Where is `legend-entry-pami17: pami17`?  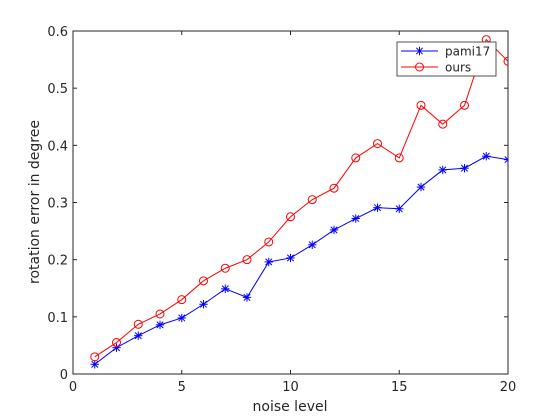 legend-entry-pami17: pami17 is located at coordinates (445, 52).